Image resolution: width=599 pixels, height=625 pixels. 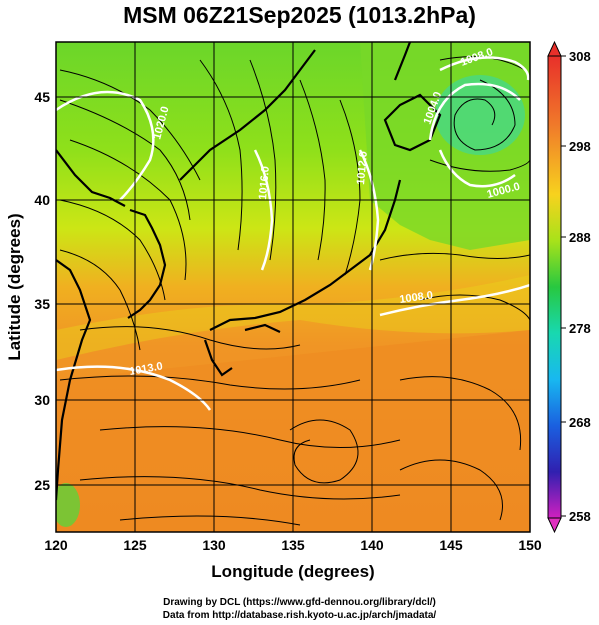 I want to click on x-tick-120: 120, so click(x=56, y=545).